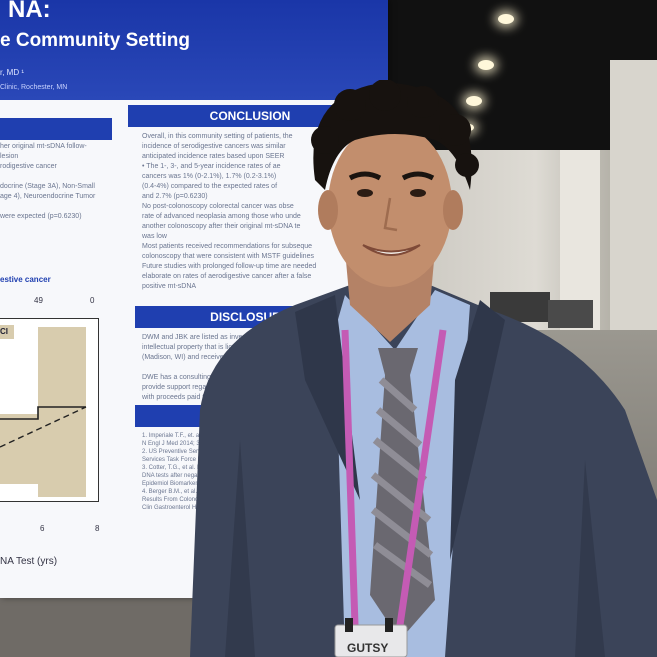  Describe the element at coordinates (177, 484) in the screenshot. I see `text-line: Epidemiol Biomarkers and` at that location.